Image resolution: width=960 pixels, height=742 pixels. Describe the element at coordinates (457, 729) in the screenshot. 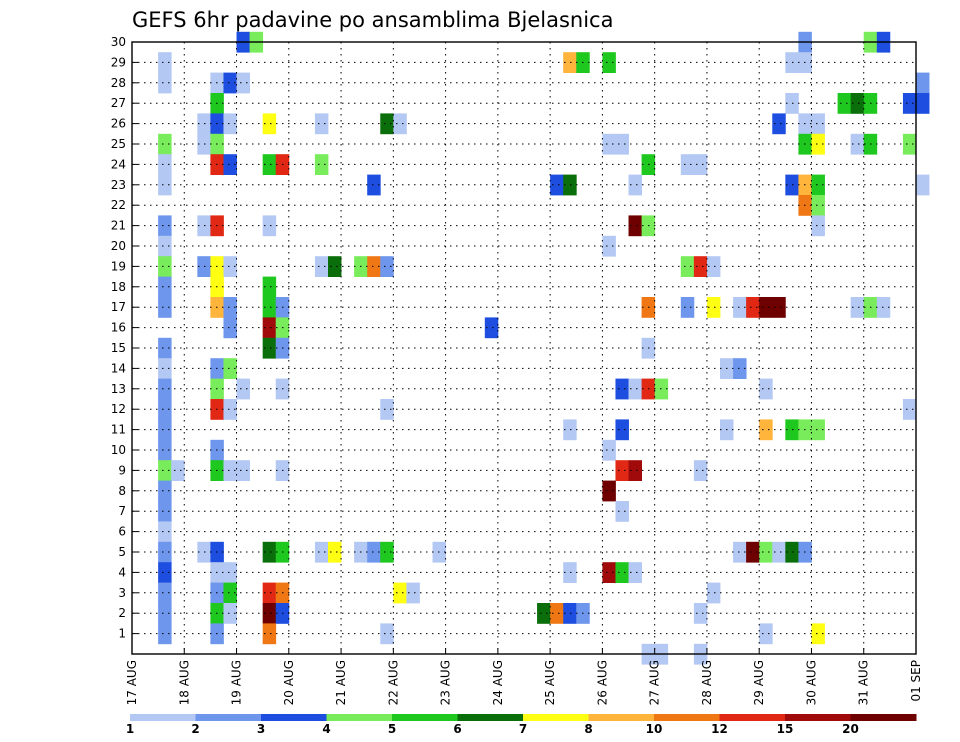

I see `colorbar-label: 6` at that location.